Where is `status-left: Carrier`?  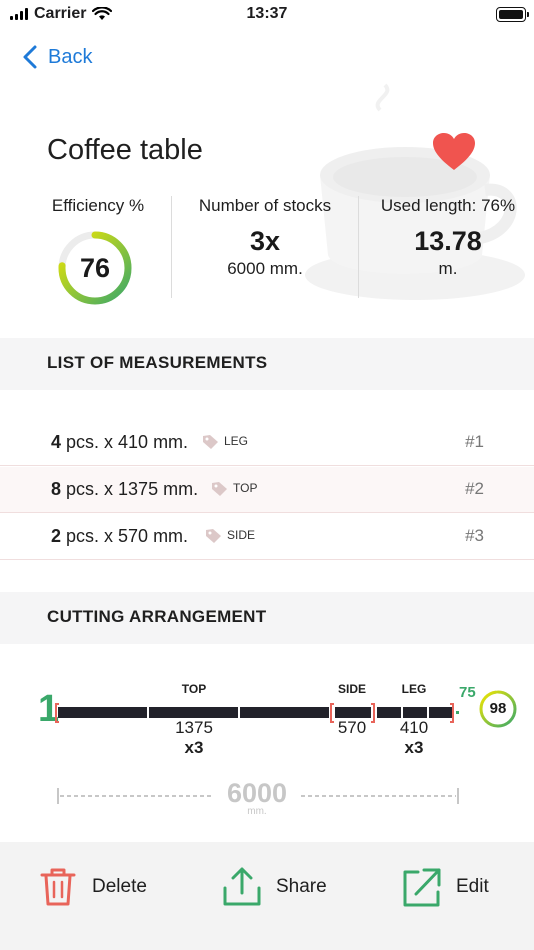 status-left: Carrier is located at coordinates (61, 14).